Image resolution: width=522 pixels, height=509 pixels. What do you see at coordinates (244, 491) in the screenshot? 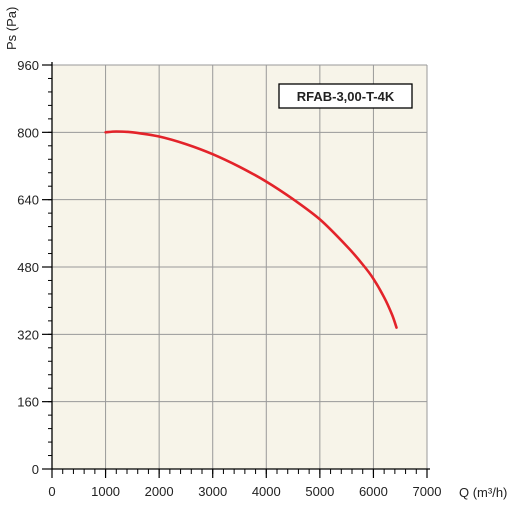
I see `x-tick-labels: 0 1000 2000 3000 4000 5000 6000 7000` at bounding box center [244, 491].